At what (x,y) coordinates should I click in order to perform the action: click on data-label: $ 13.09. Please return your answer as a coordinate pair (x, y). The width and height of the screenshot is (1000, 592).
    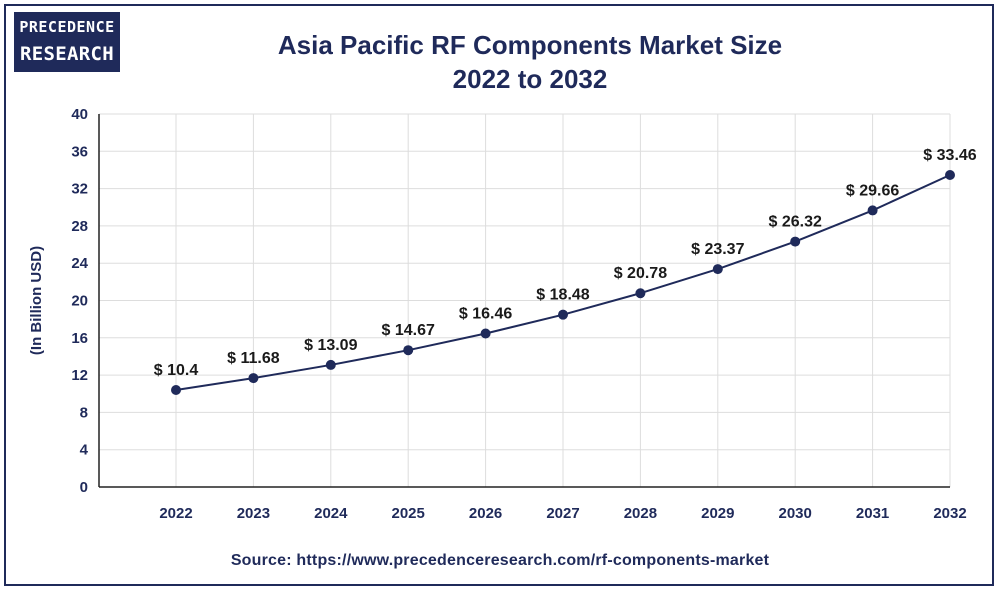
    Looking at the image, I should click on (330, 345).